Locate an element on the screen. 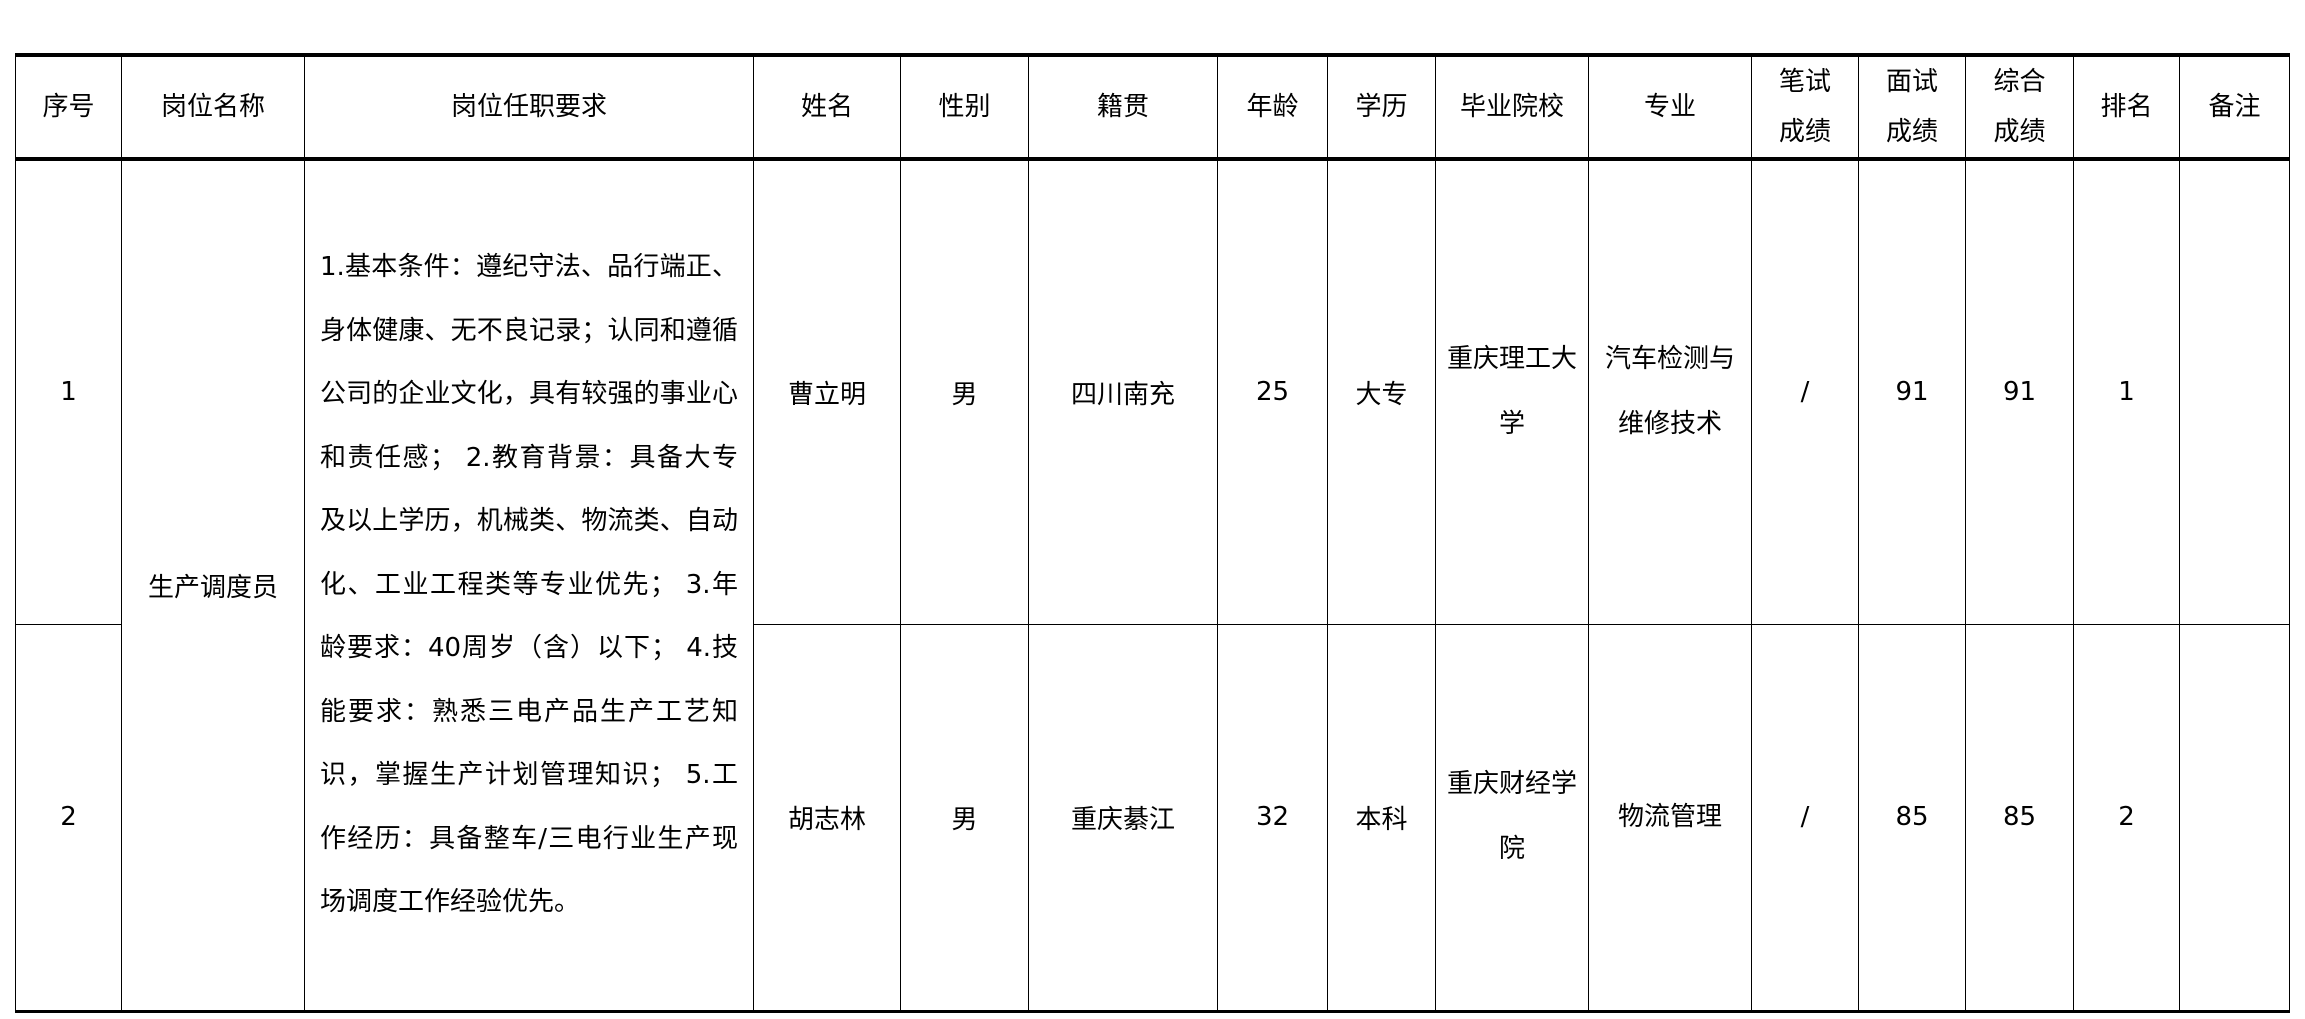  cell-total-score: 85 is located at coordinates (2019, 817).